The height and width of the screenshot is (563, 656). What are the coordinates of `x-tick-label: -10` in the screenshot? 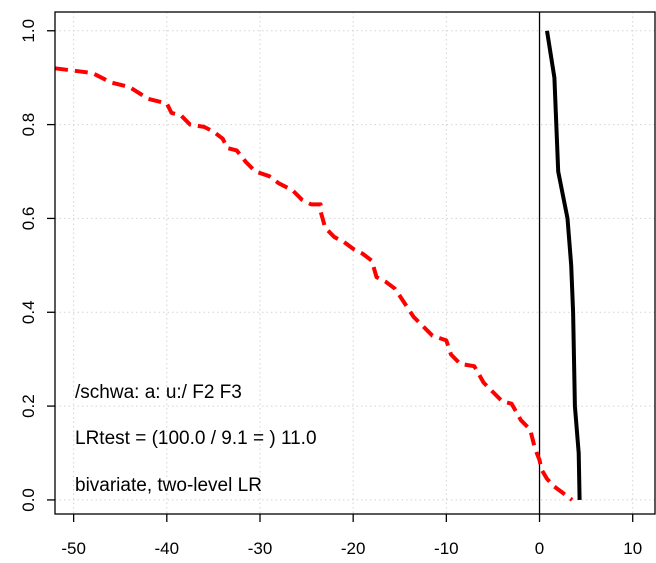 It's located at (446, 548).